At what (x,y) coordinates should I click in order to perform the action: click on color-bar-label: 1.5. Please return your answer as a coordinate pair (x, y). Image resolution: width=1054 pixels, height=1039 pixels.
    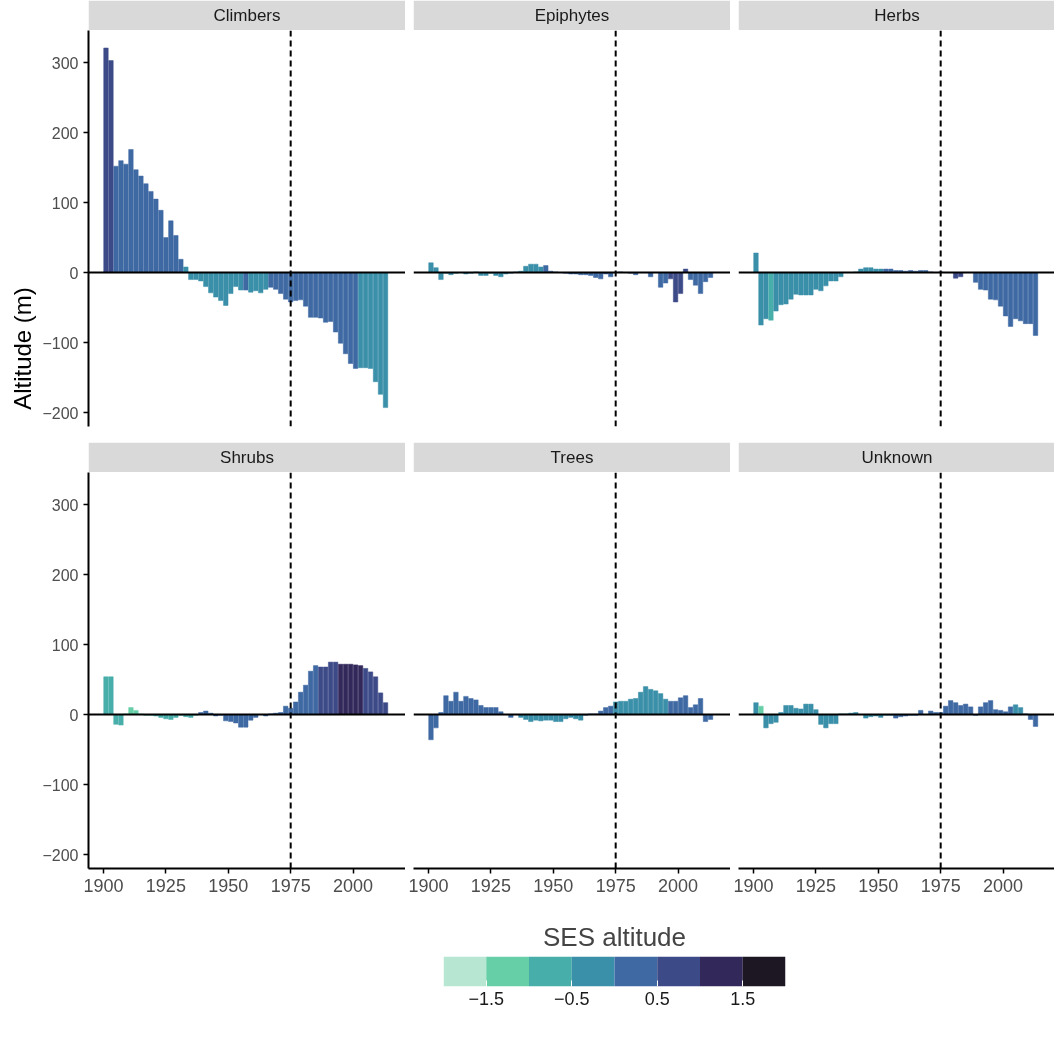
    Looking at the image, I should click on (743, 998).